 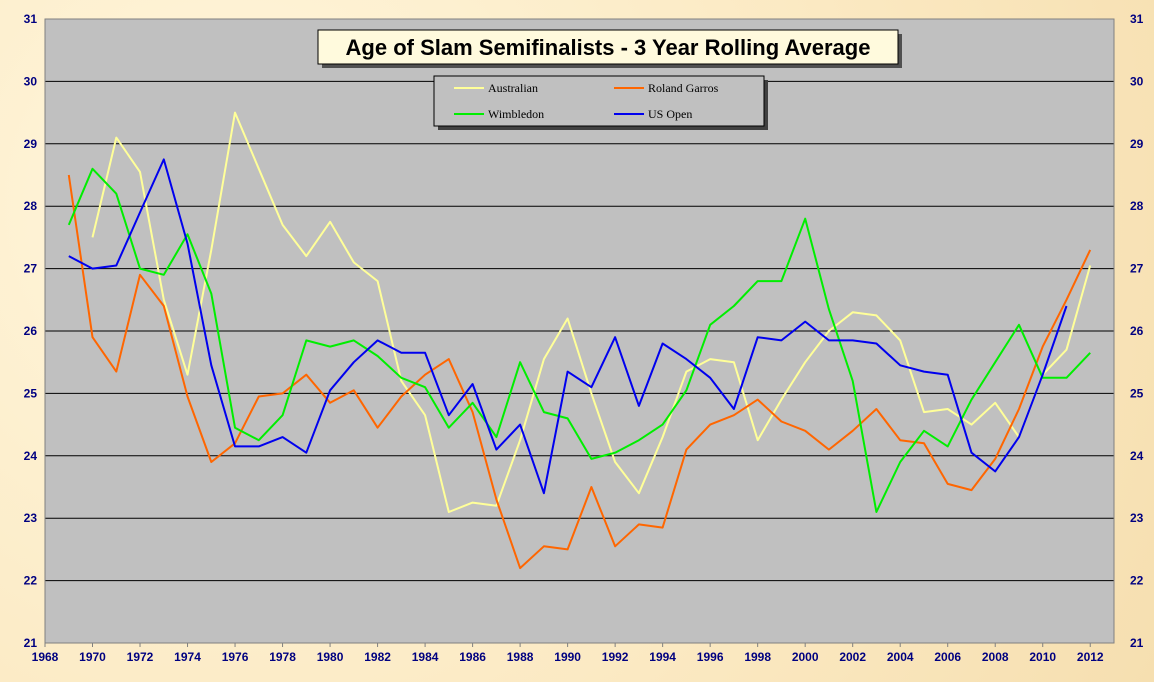 What do you see at coordinates (805, 657) in the screenshot?
I see `x-tick-2000: 2000` at bounding box center [805, 657].